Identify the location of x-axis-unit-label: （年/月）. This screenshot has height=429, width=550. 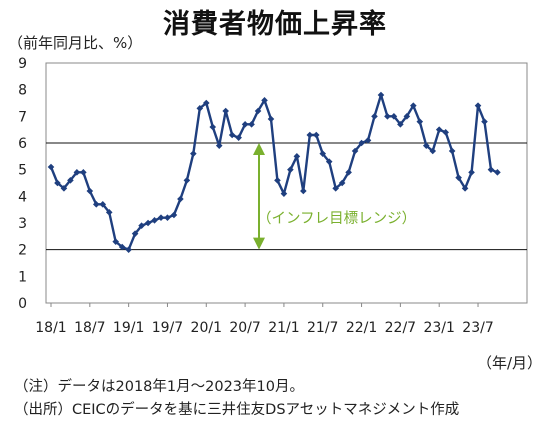
(509, 363).